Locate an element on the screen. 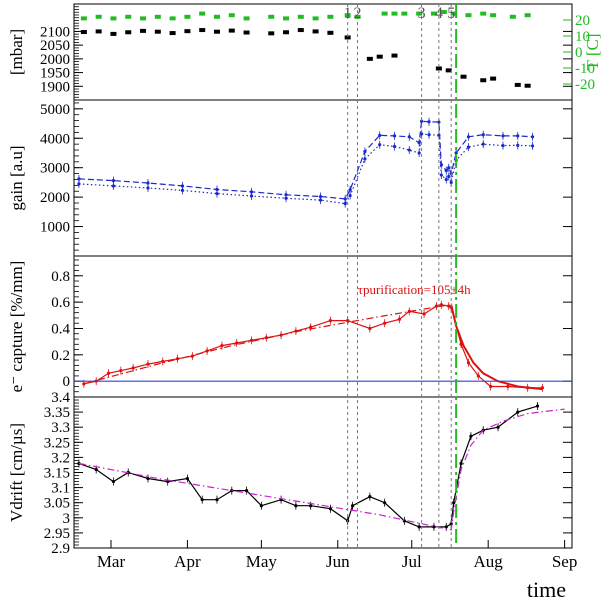  y-tick-label: 5000 is located at coordinates (55, 110).